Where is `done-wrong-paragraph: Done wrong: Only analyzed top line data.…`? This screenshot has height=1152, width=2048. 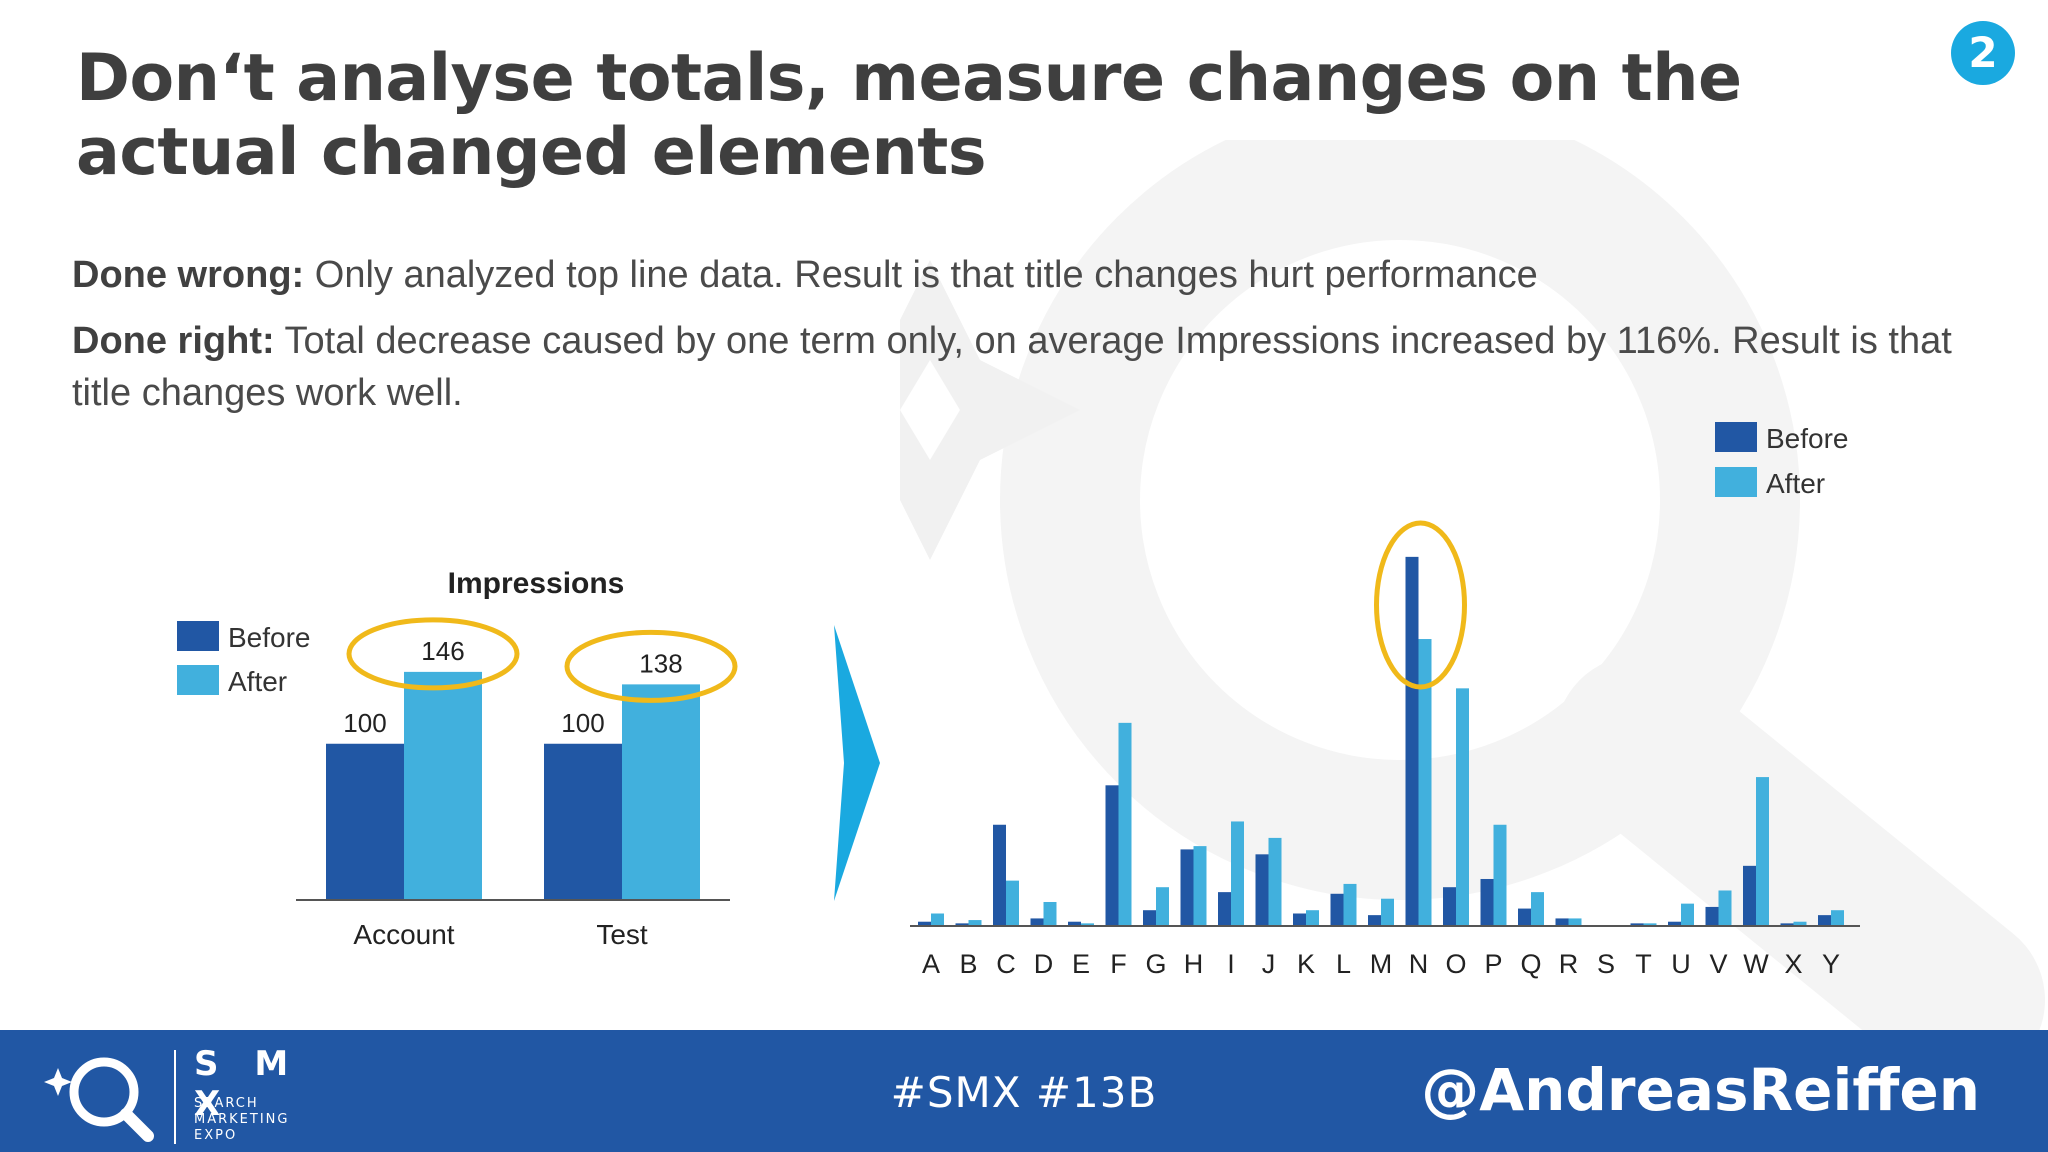
done-wrong-paragraph: Done wrong: Only analyzed top line data.… is located at coordinates (1012, 275).